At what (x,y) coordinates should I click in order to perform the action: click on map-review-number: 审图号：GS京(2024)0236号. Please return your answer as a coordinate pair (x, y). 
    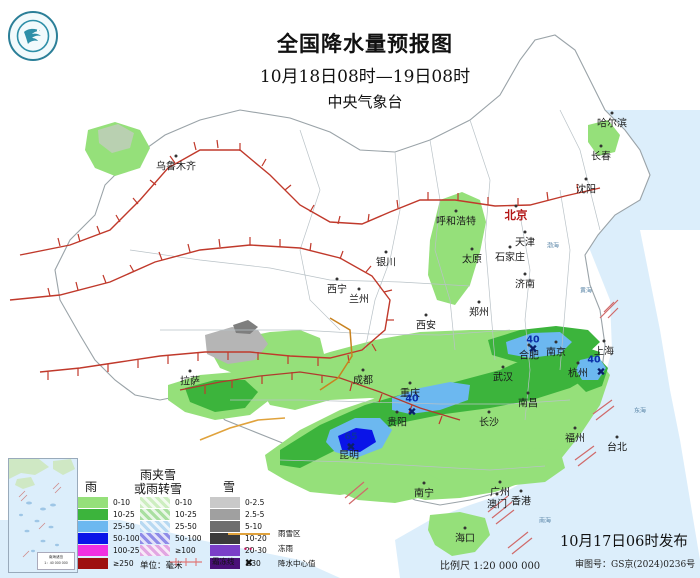
    Looking at the image, I should click on (635, 565).